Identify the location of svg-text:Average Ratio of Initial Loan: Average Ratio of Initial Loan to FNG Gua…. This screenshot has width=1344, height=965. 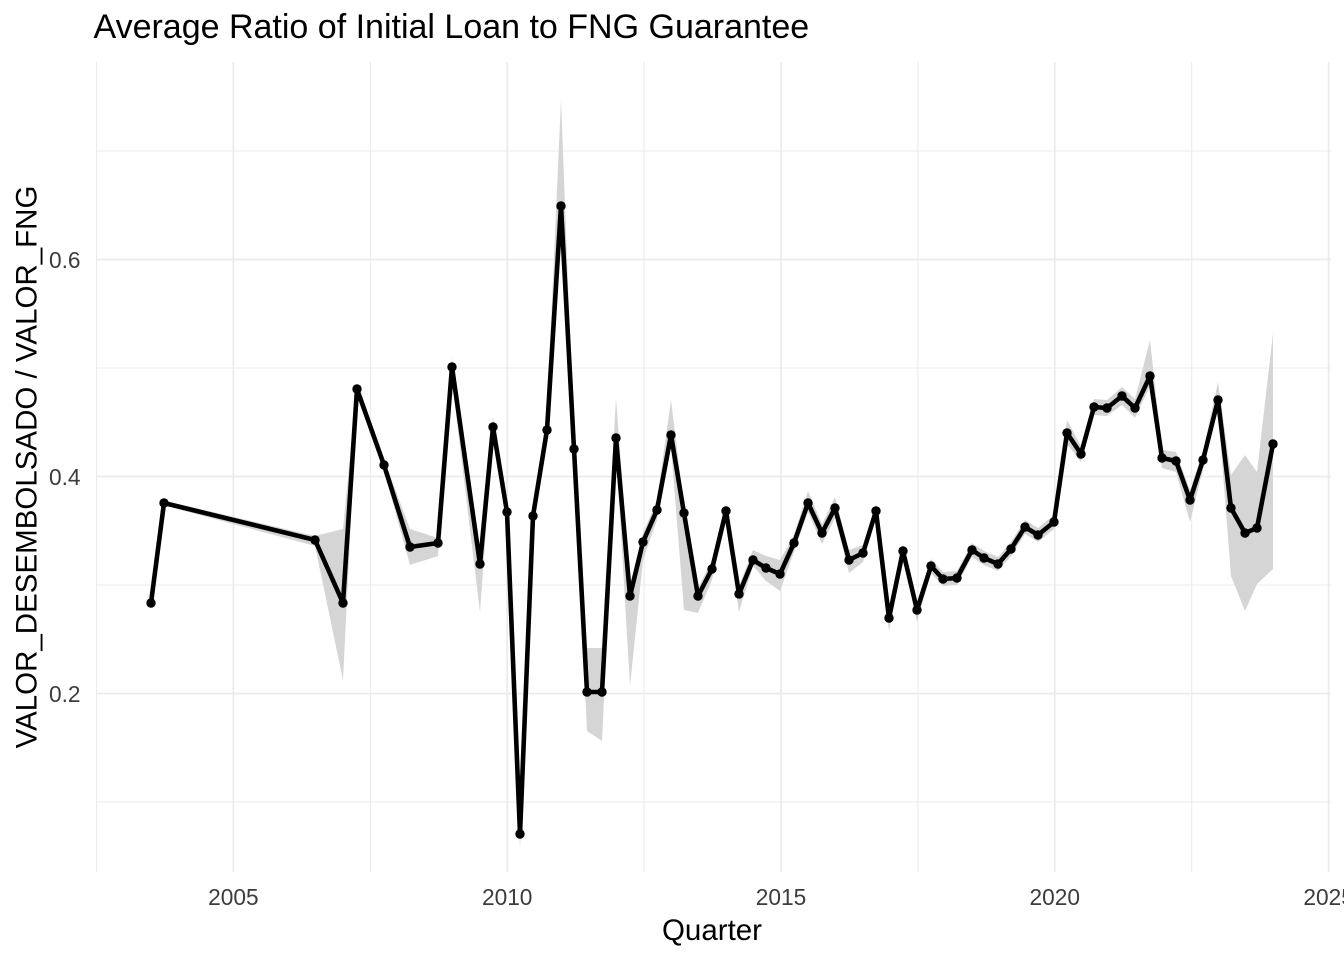
(452, 27).